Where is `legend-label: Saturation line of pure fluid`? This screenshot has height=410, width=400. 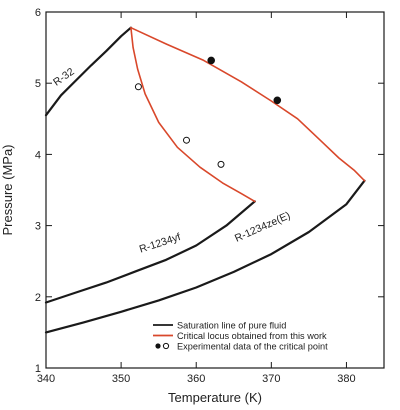 legend-label: Saturation line of pure fluid is located at coordinates (231, 326).